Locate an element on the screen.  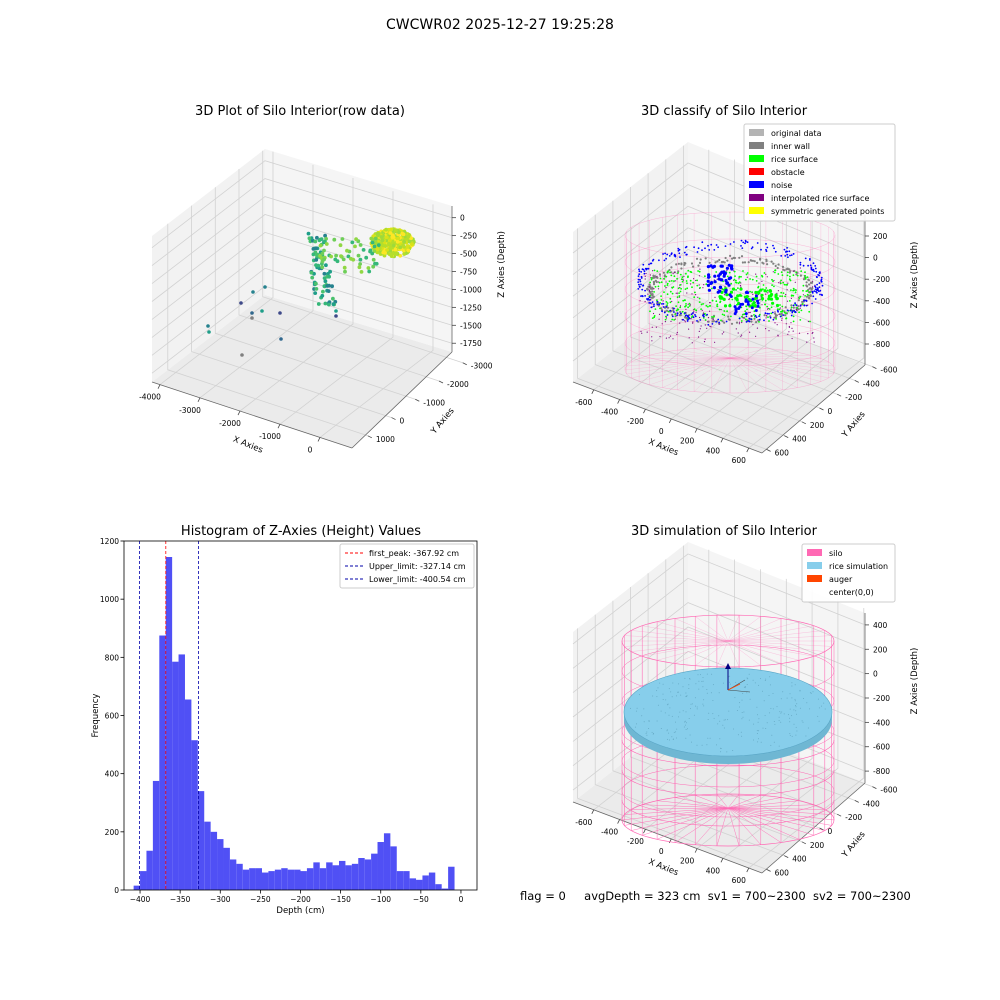
x-tick-label: -200 is located at coordinates (635, 841).